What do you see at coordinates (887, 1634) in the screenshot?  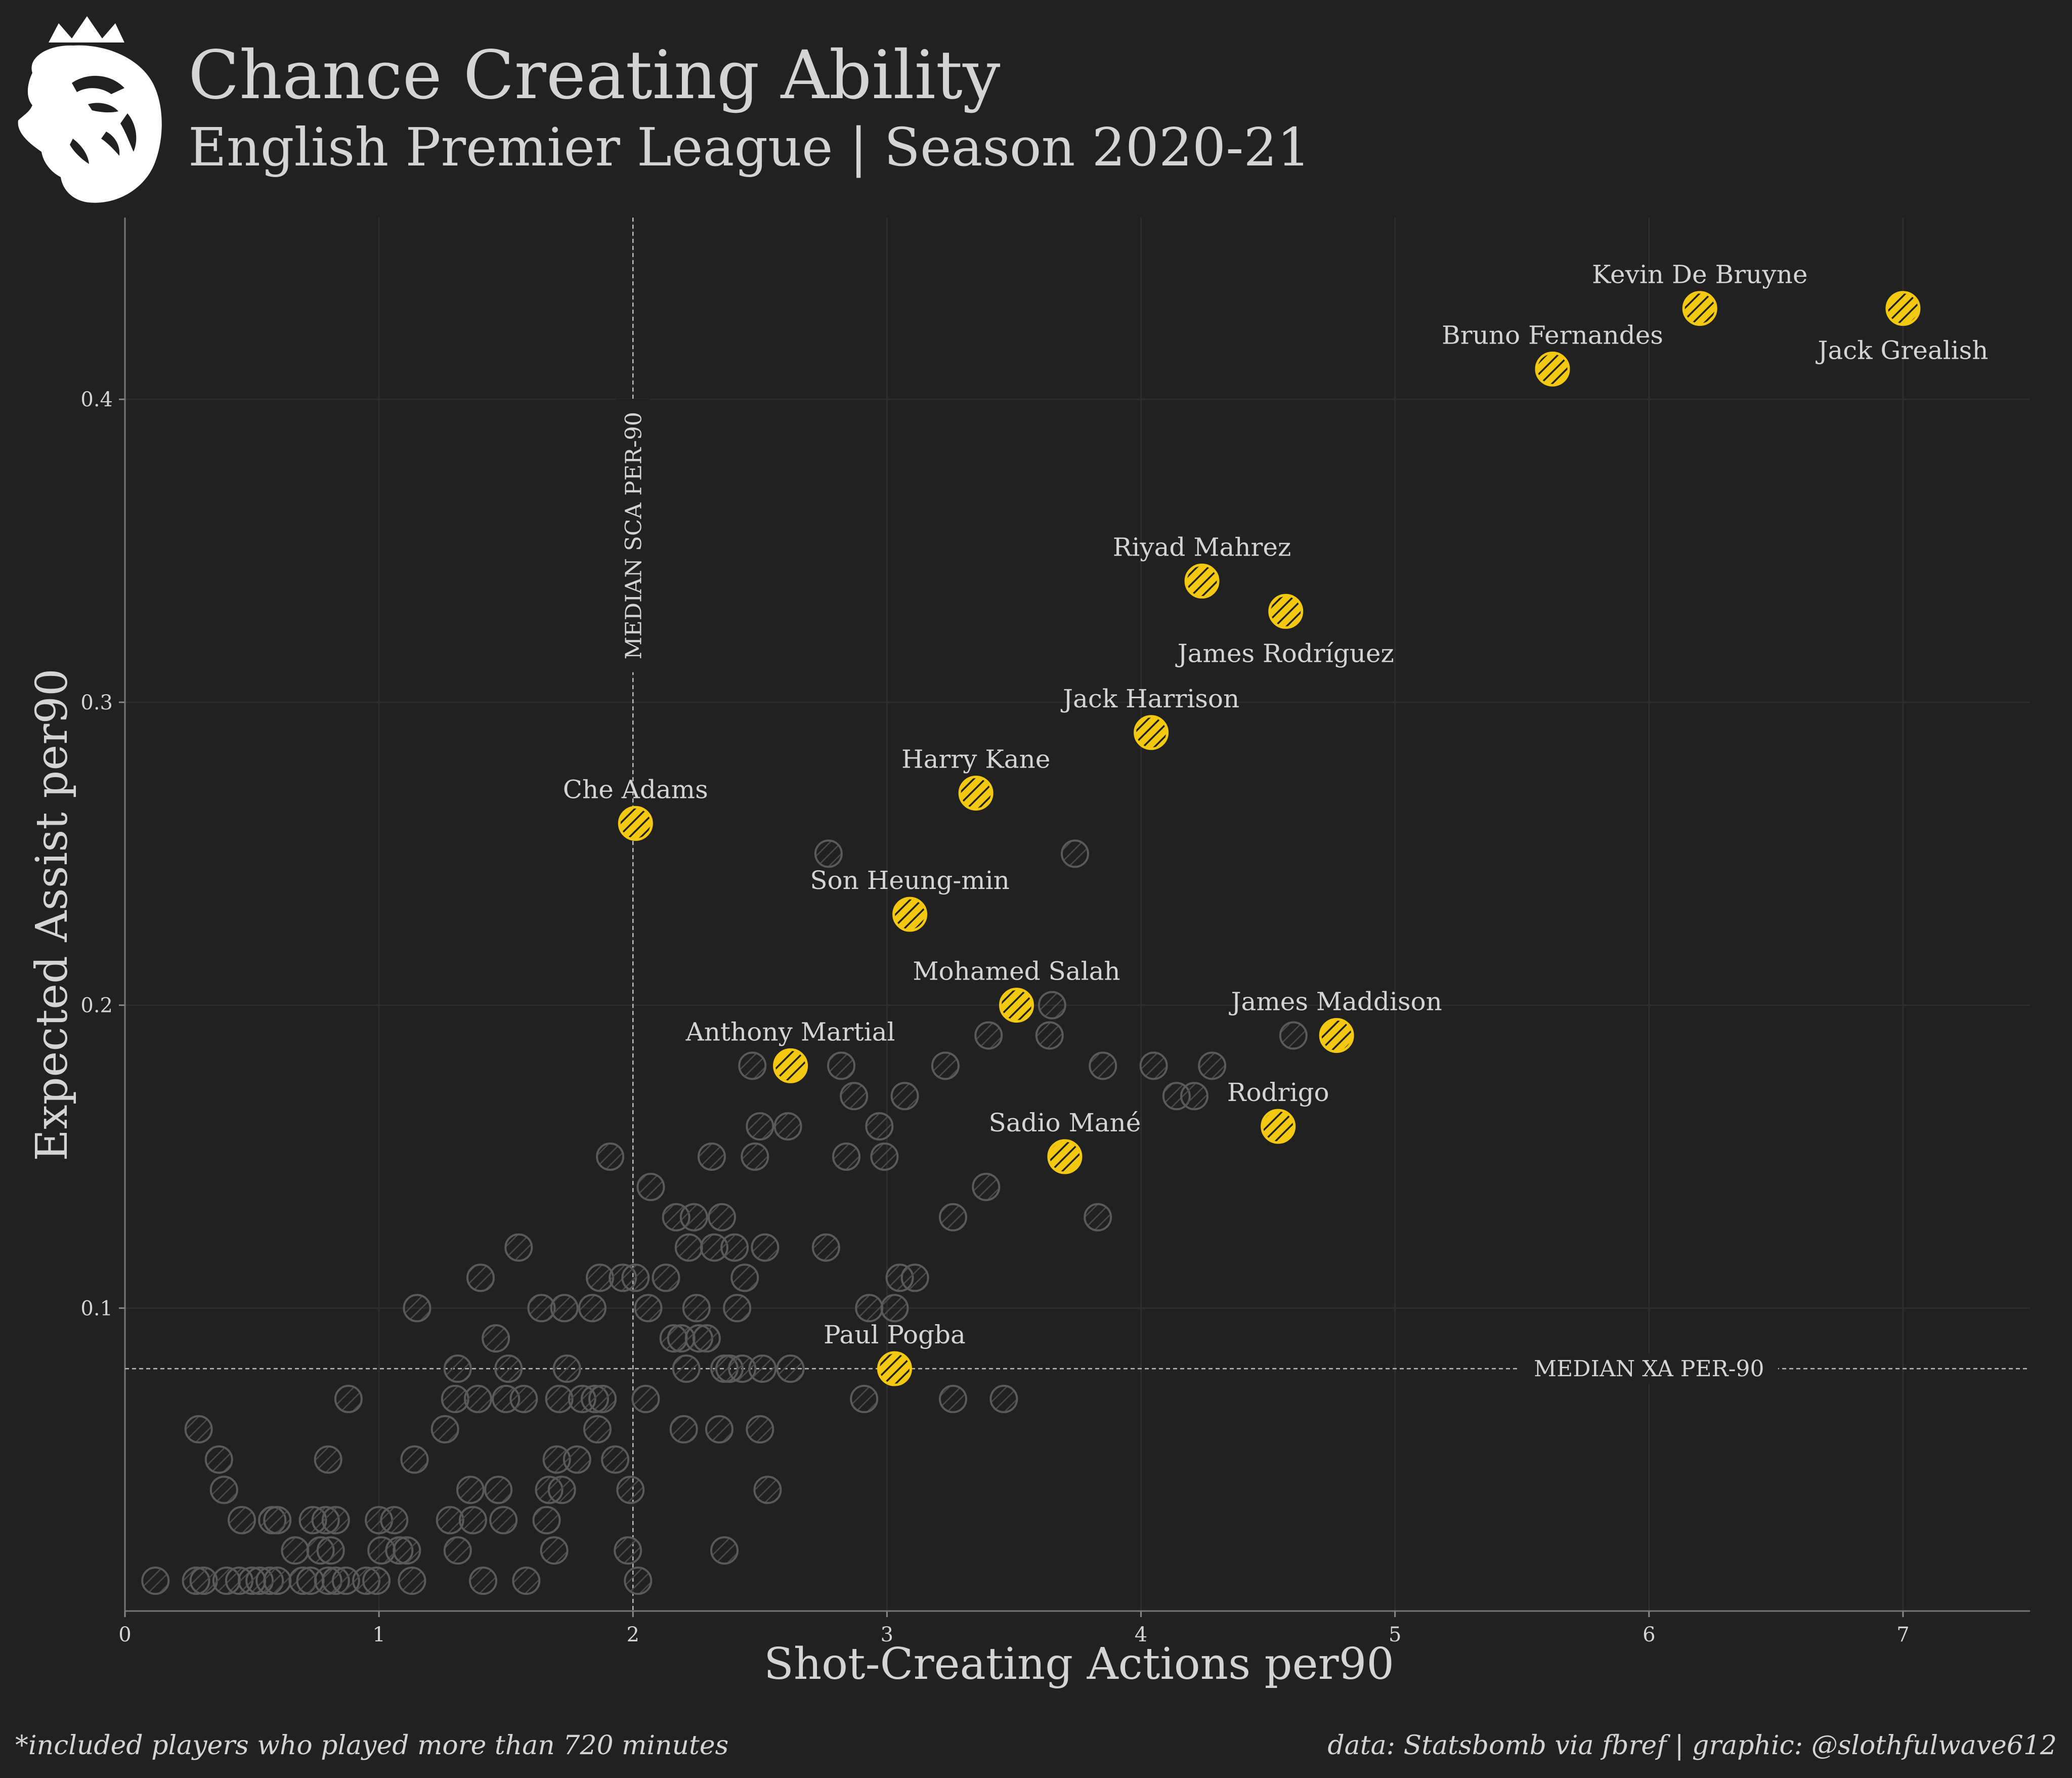 I see `x-tick-label: 3` at bounding box center [887, 1634].